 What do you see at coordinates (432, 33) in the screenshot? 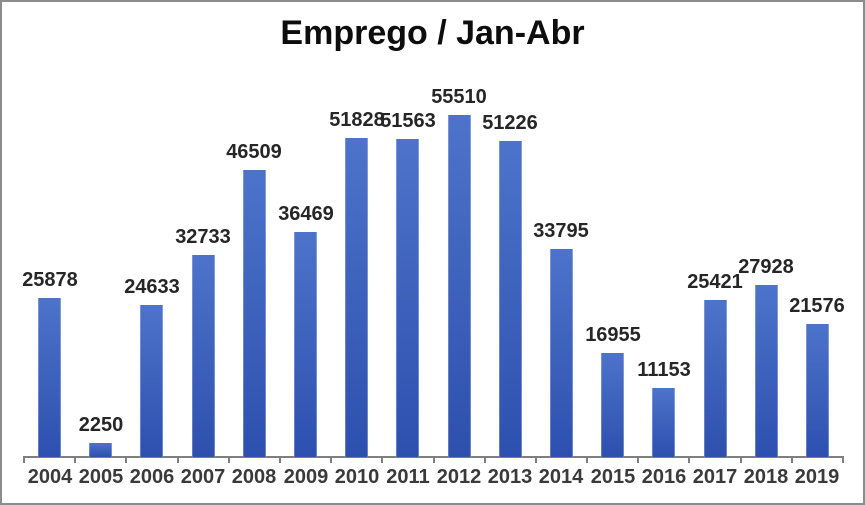
I see `chart-title: Emprego / Jan-Abr` at bounding box center [432, 33].